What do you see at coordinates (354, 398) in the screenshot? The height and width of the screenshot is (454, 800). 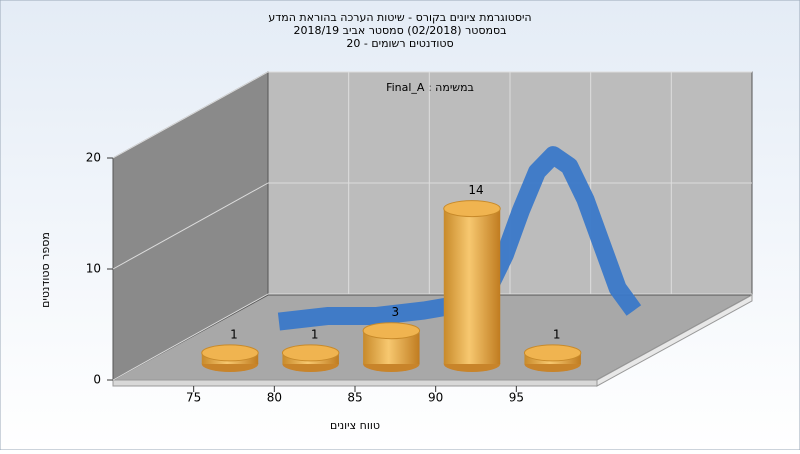 I see `x-tick-label: 85` at bounding box center [354, 398].